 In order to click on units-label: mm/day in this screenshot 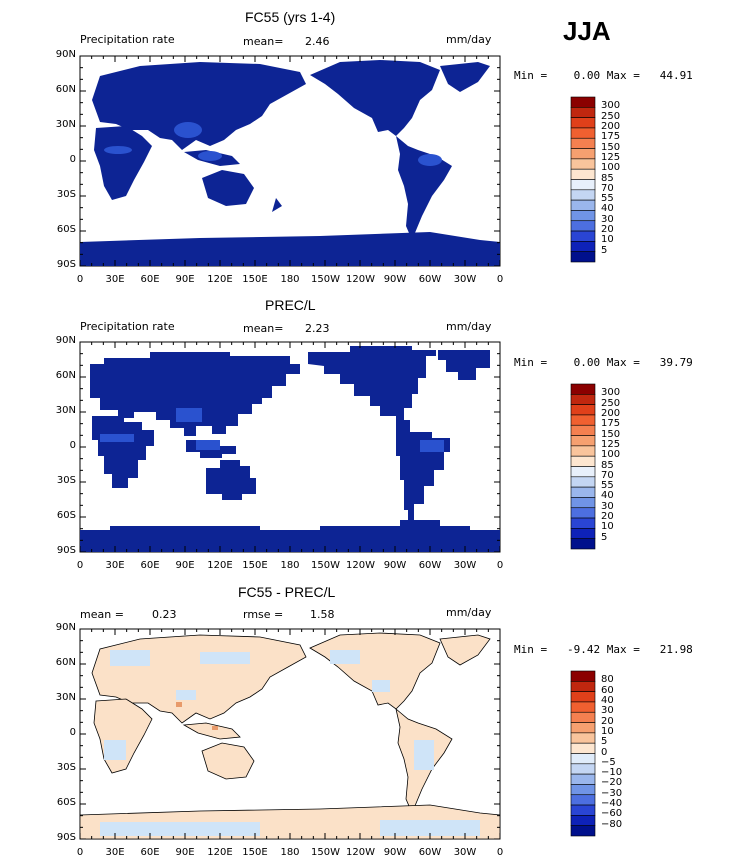, I will do `click(469, 326)`.